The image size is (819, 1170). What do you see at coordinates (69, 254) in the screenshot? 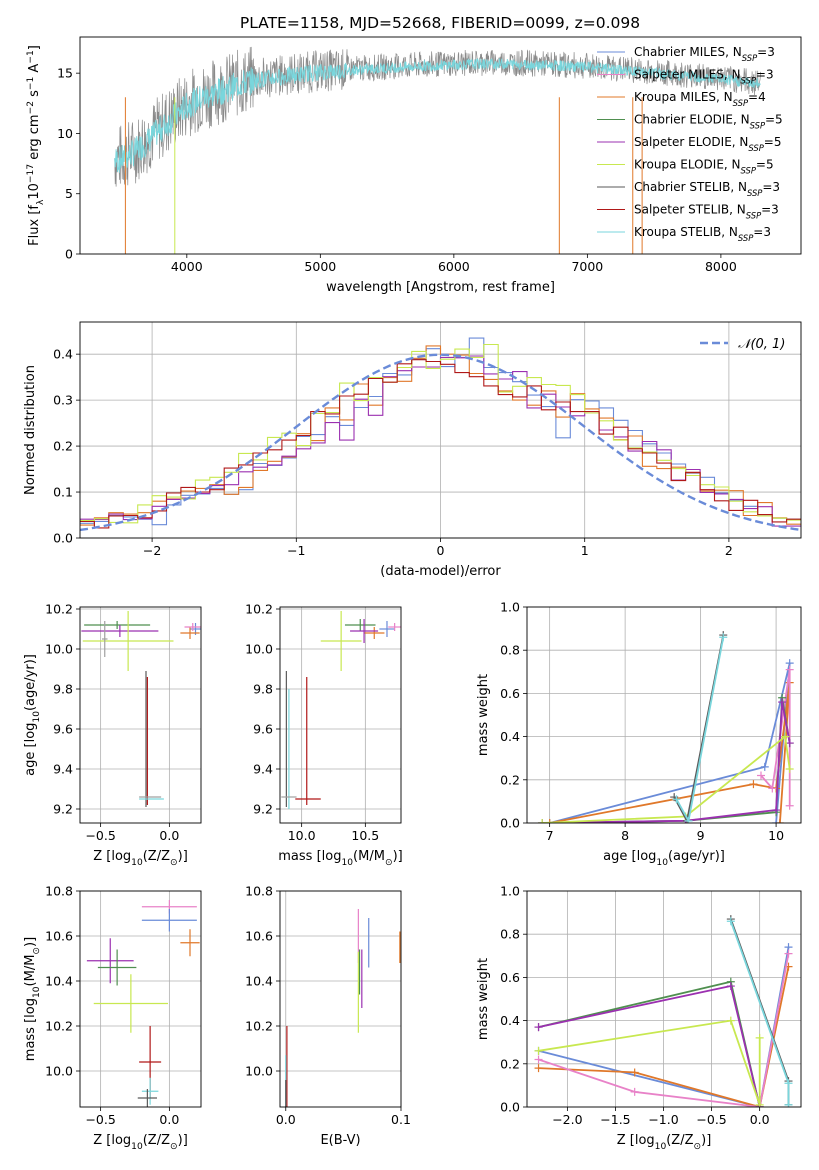
I see `y-tick-label: 0` at bounding box center [69, 254].